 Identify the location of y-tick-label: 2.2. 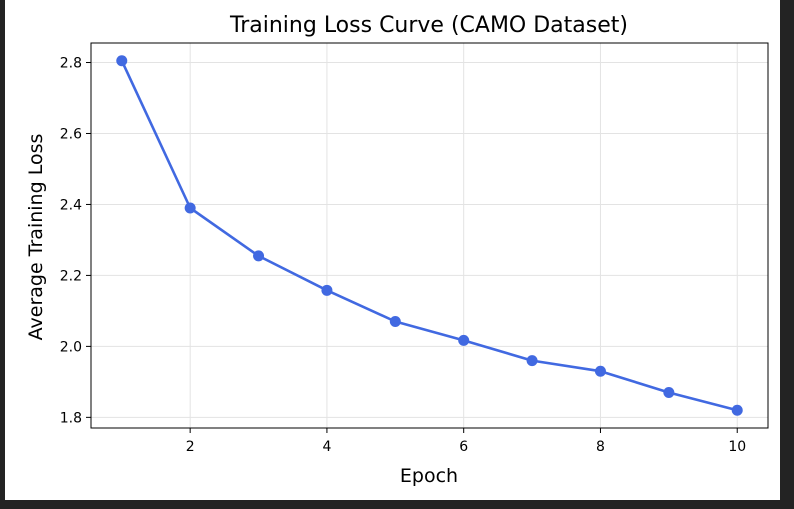
(71, 276).